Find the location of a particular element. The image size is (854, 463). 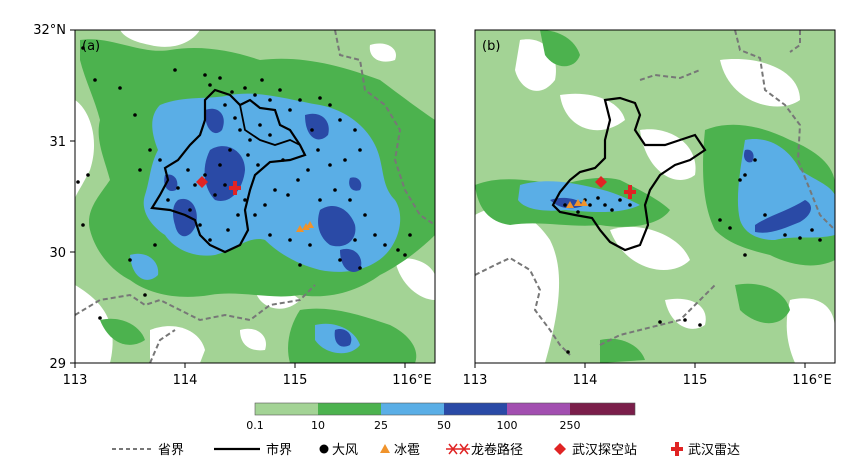

sounding-station-icon is located at coordinates (560, 449).